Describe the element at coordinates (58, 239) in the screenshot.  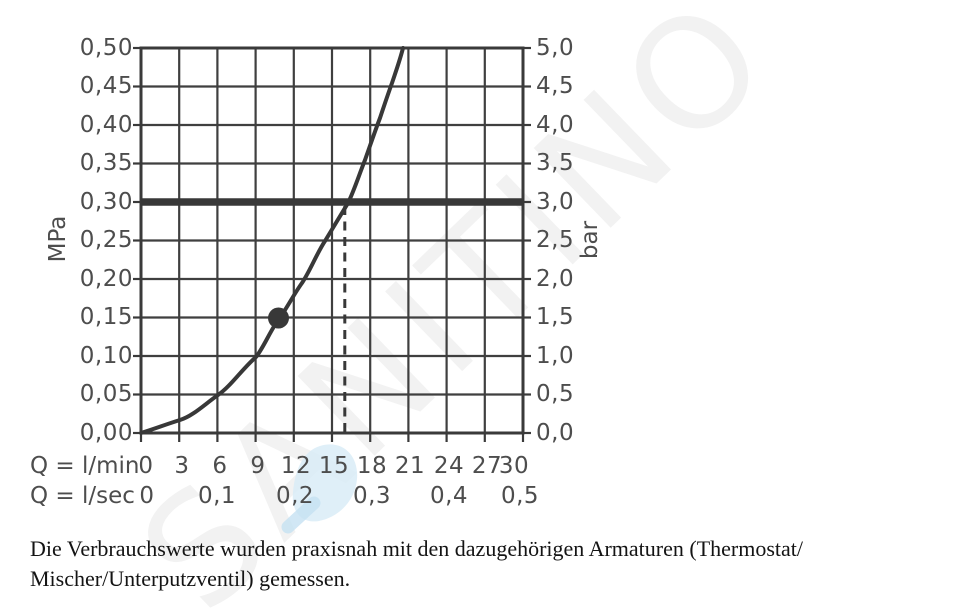
I see `left-axis-unit-label: MPa` at that location.